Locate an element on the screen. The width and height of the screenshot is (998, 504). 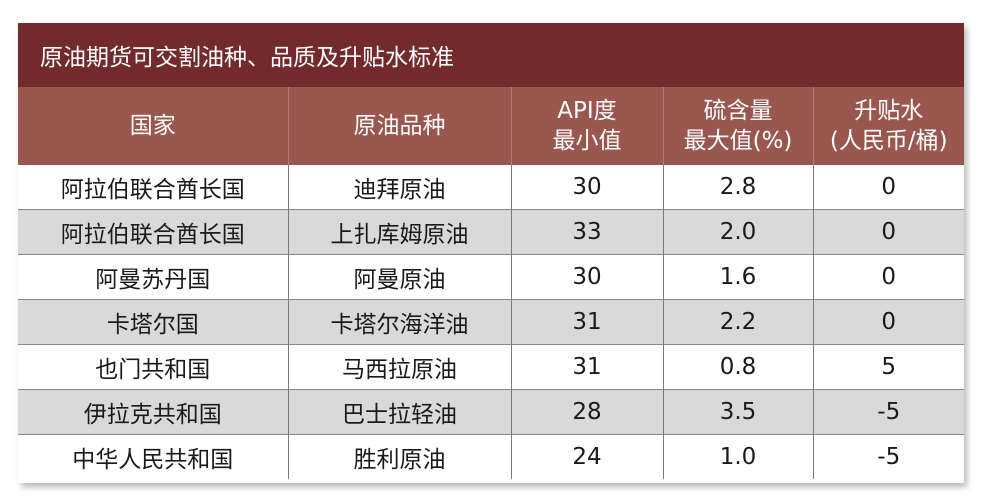
cell-country: 卡塔尔国 is located at coordinates (153, 322).